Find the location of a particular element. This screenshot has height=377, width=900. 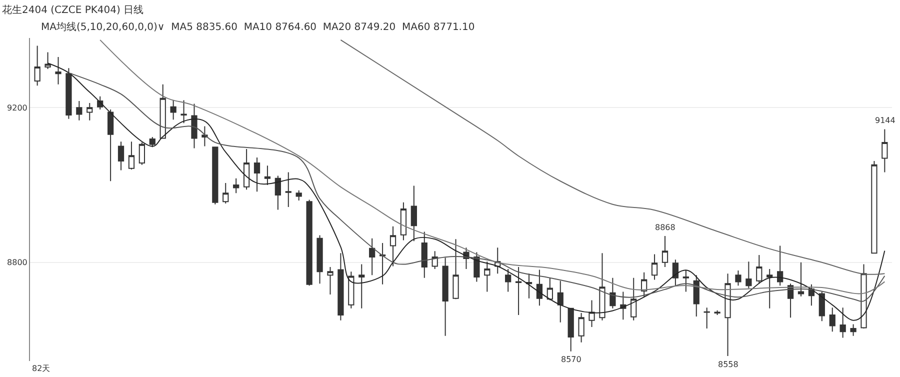

y-tick-label: 8800 is located at coordinates (17, 263).